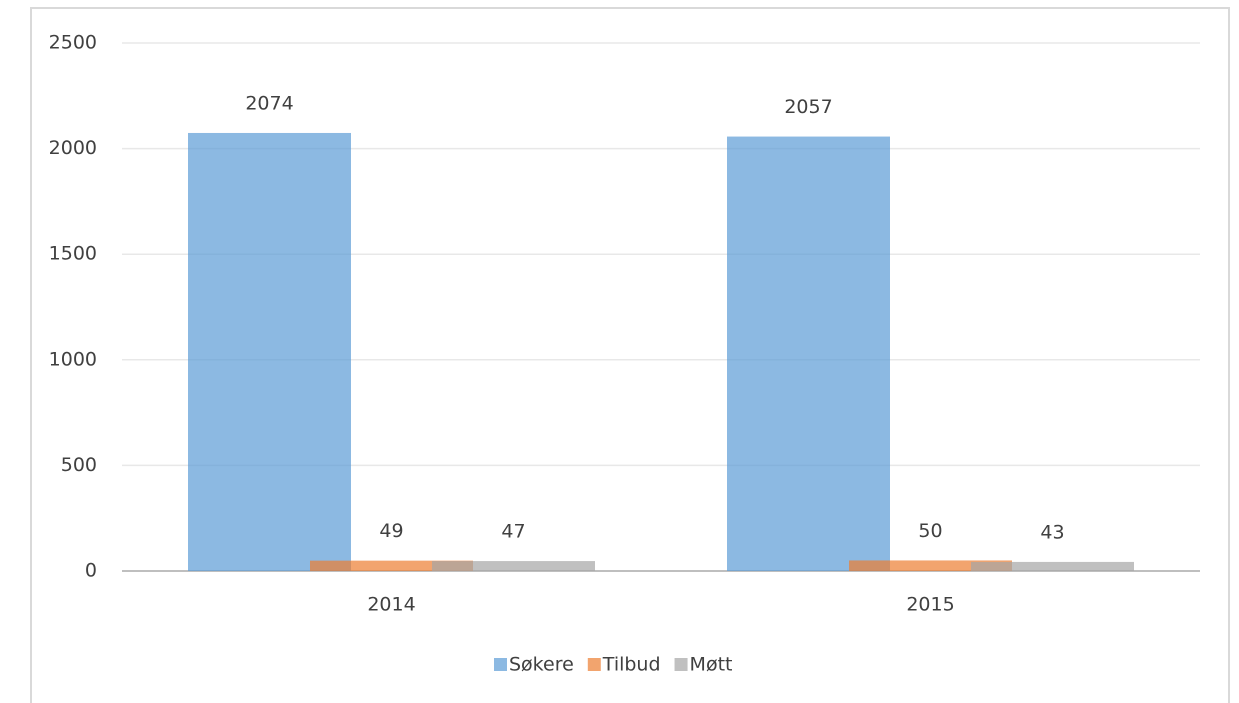 The image size is (1239, 703). I want to click on y-tick-label: 500, so click(79, 465).